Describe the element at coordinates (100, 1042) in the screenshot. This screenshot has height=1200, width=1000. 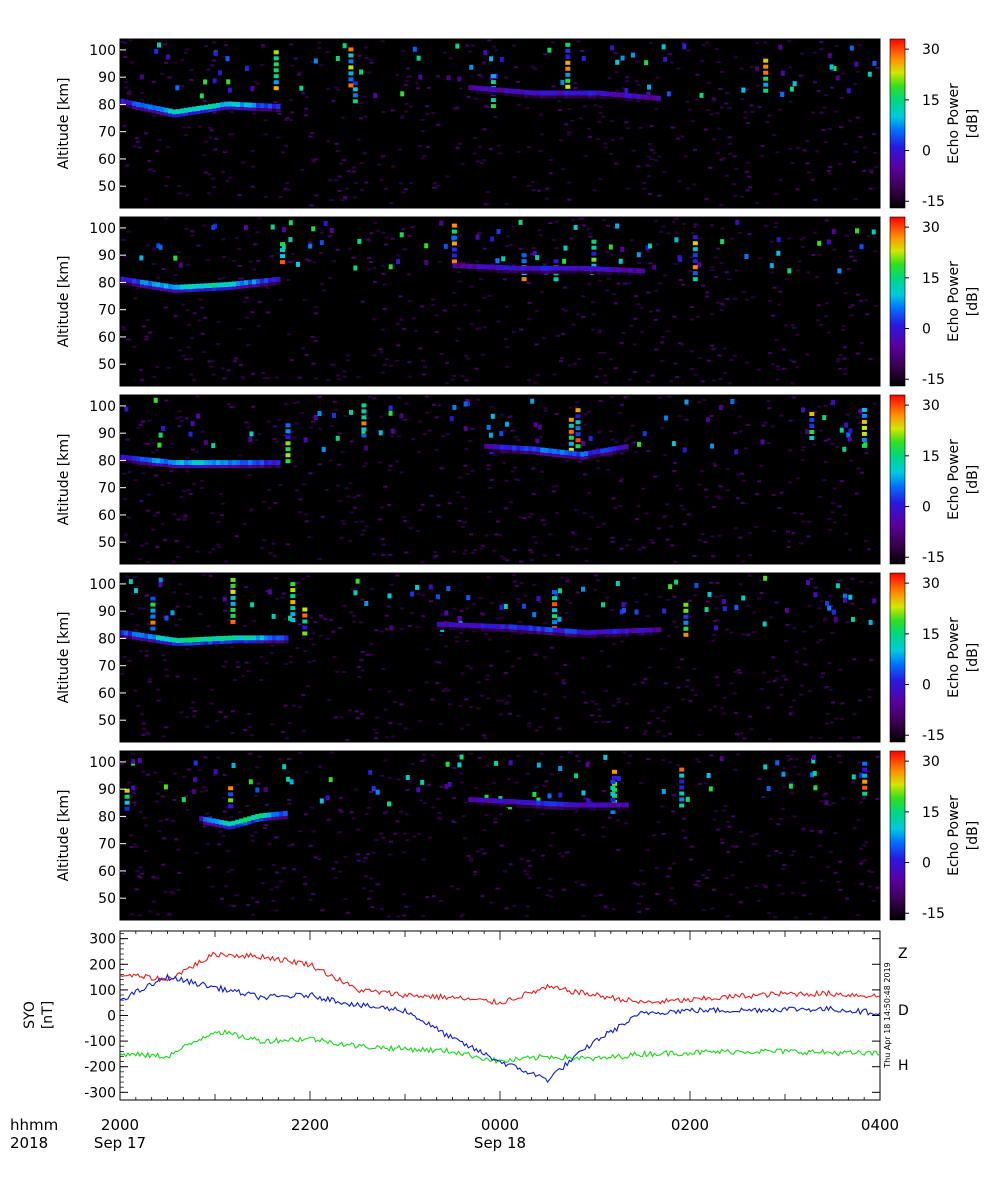
I see `mag-y-tick-label: -100` at that location.